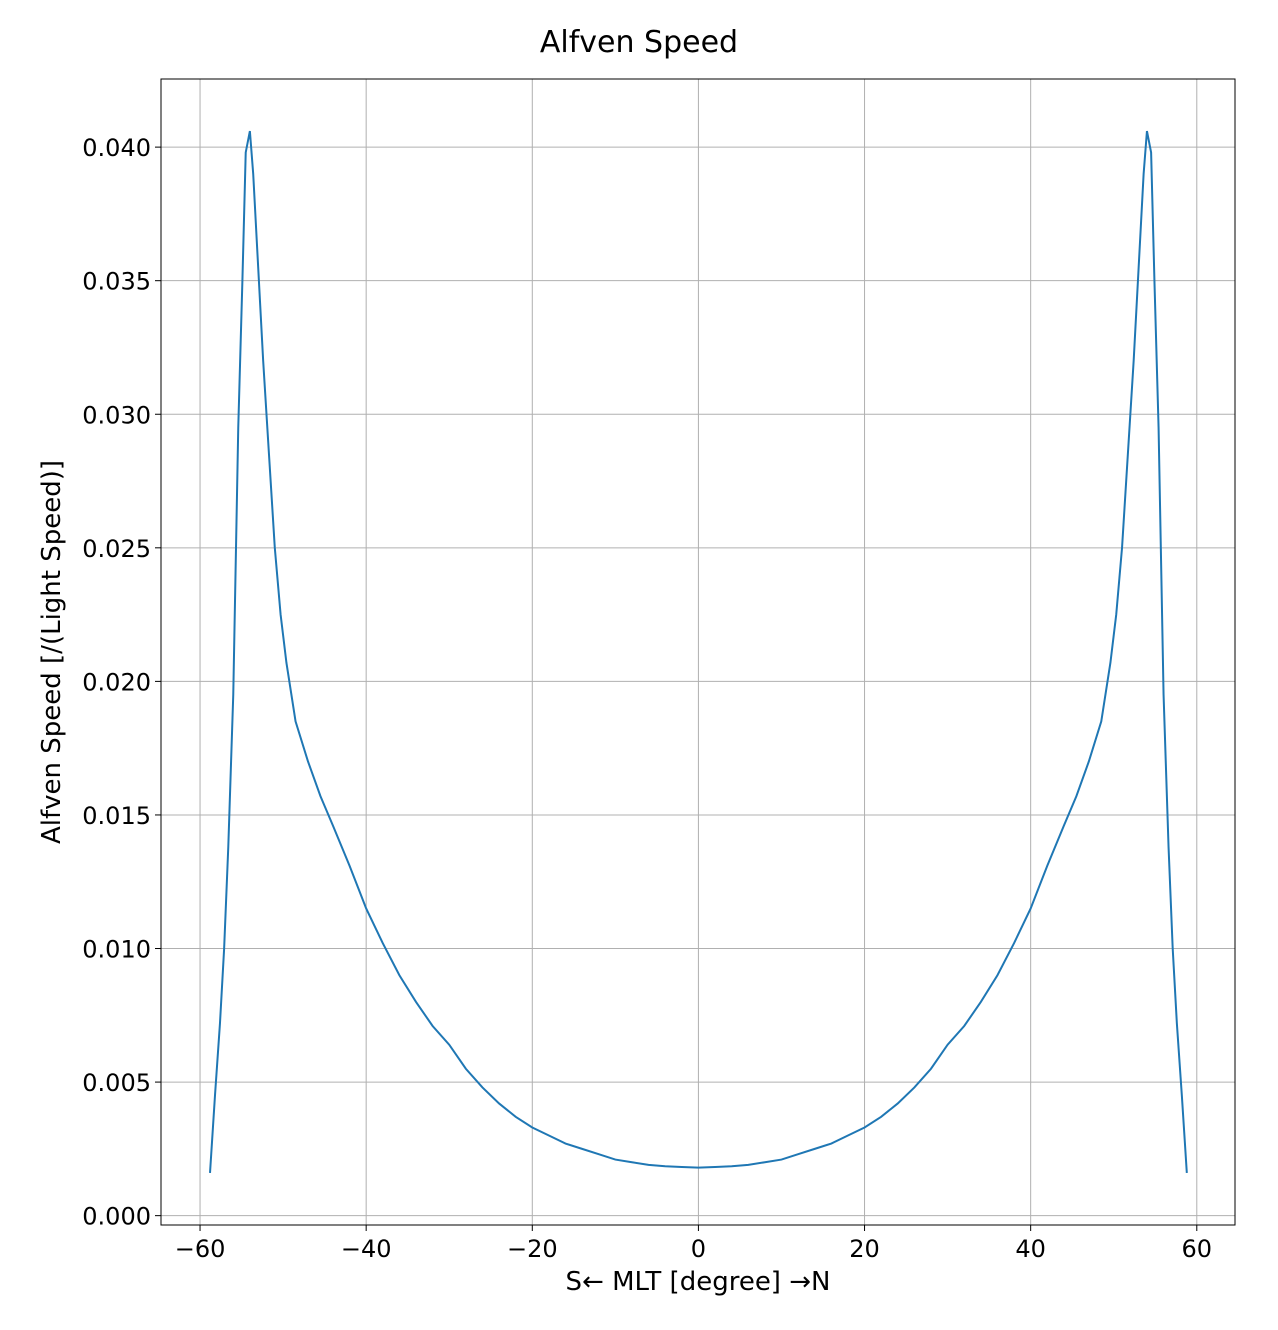 Image resolution: width=1278 pixels, height=1330 pixels. What do you see at coordinates (116, 148) in the screenshot?
I see `y-tick-label: 0.040` at bounding box center [116, 148].